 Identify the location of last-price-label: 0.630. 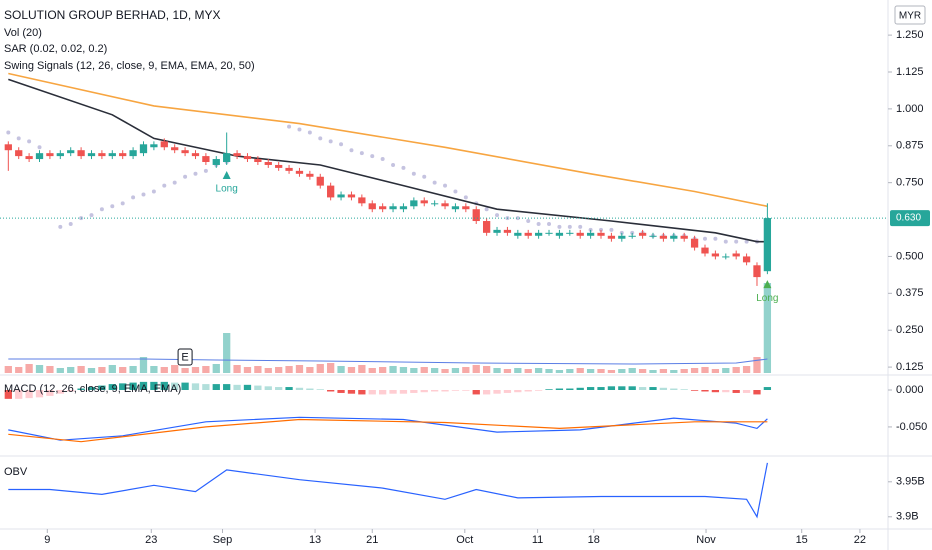
(908, 218).